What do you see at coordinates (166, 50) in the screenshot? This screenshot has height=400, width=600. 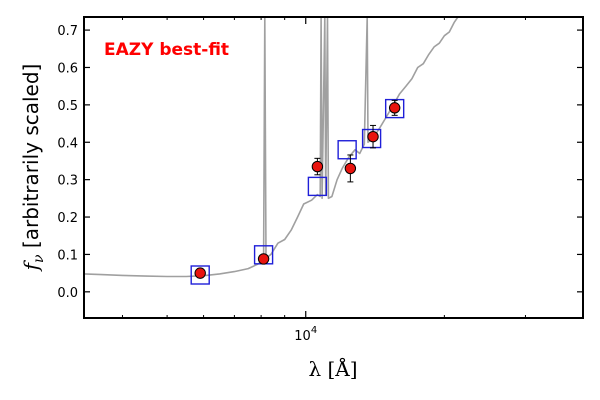 I see `annotation-label: EAZY best-fit` at bounding box center [166, 50].